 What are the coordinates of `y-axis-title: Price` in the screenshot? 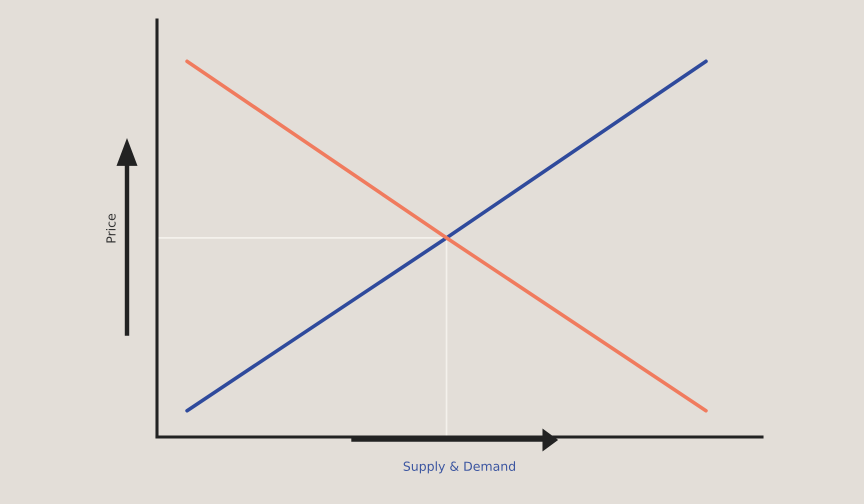 It's located at (111, 228).